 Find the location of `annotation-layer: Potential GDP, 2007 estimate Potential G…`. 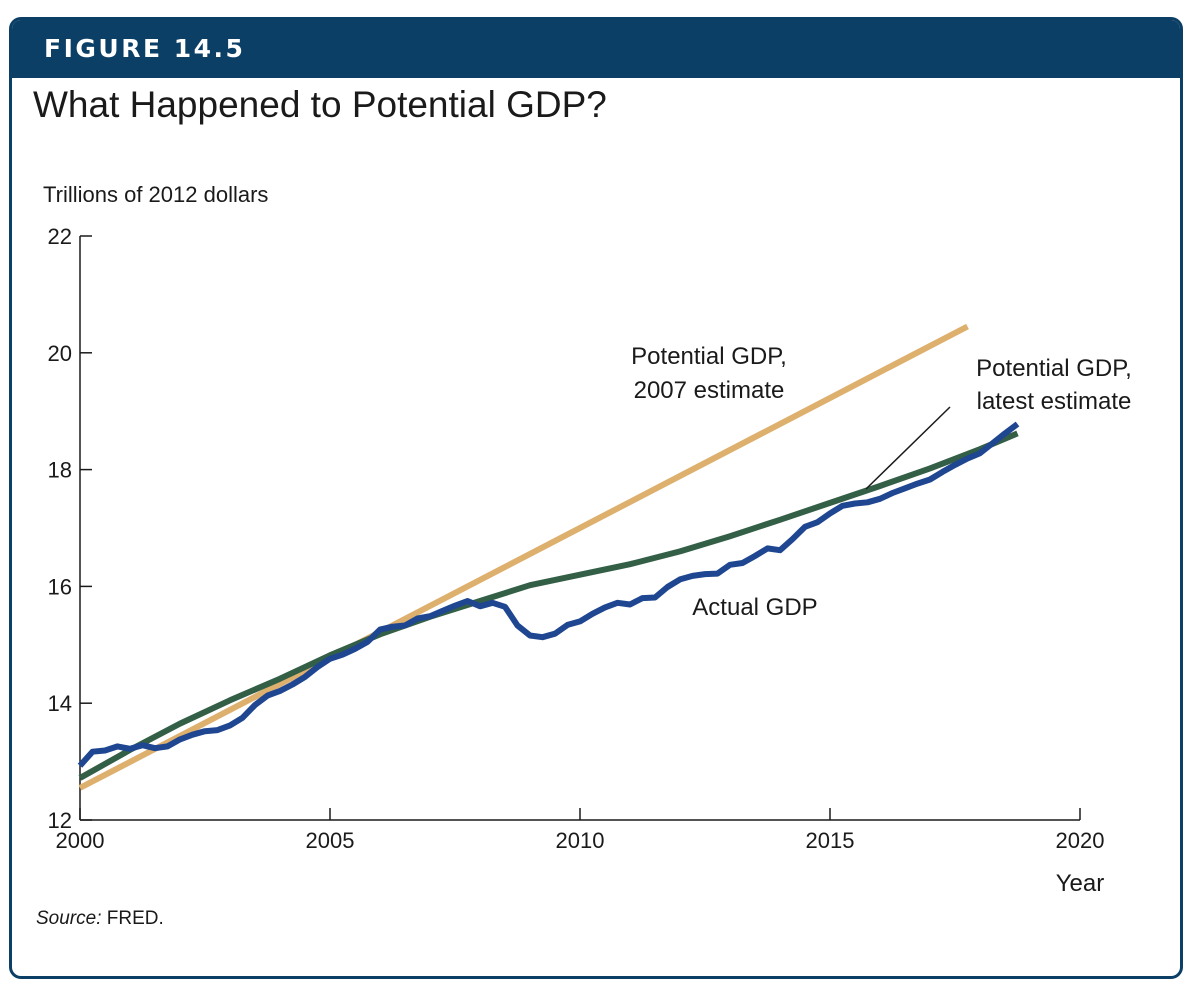

annotation-layer: Potential GDP, 2007 estimate Potential G… is located at coordinates (881, 482).